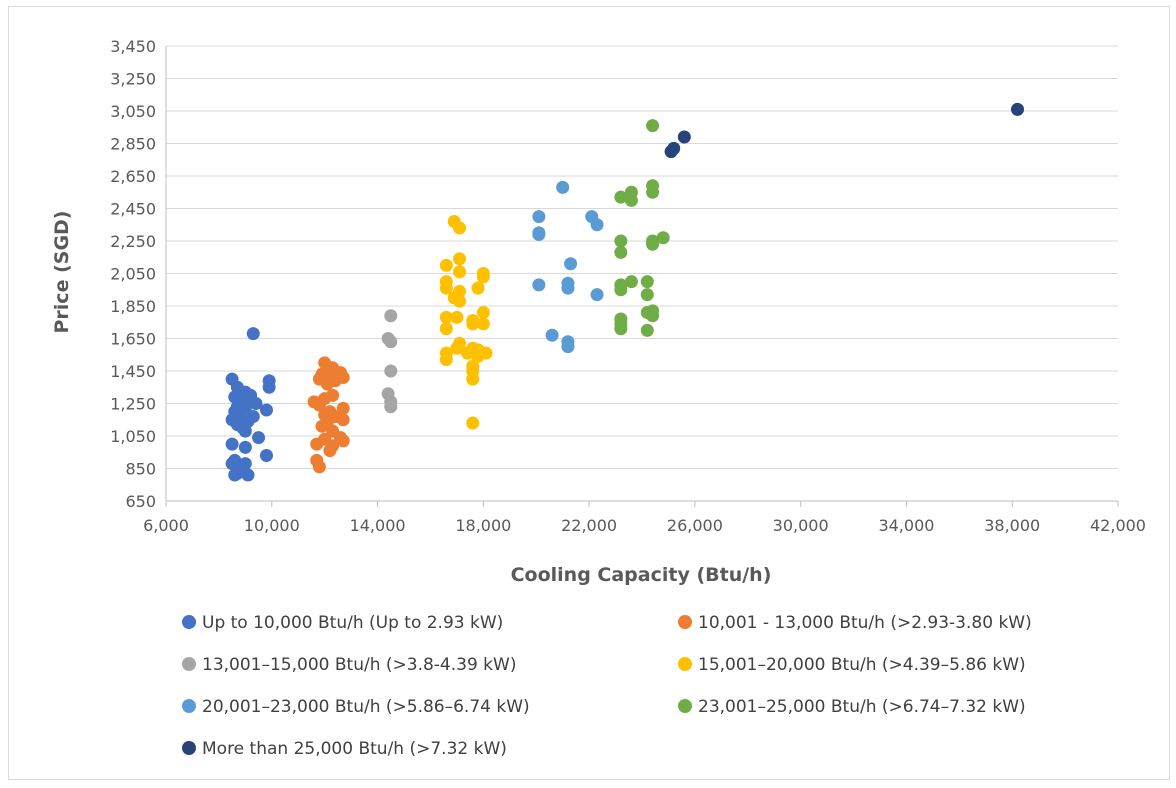 The image size is (1176, 788). What do you see at coordinates (166, 525) in the screenshot?
I see `x-tick-label: 6,000` at bounding box center [166, 525].